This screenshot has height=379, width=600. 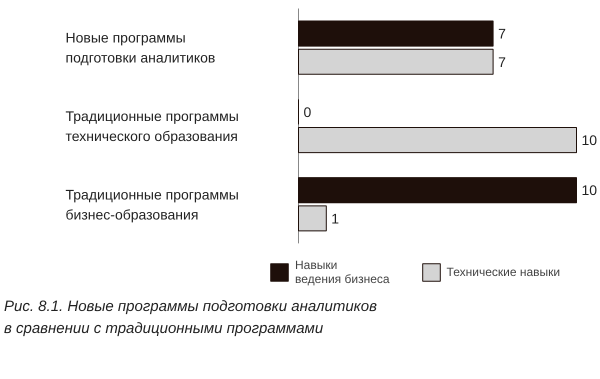 What do you see at coordinates (190, 318) in the screenshot?
I see `text: Рис. 8.1. Новые программы подготовки аналитиков в сравнении с традиционными программами` at bounding box center [190, 318].